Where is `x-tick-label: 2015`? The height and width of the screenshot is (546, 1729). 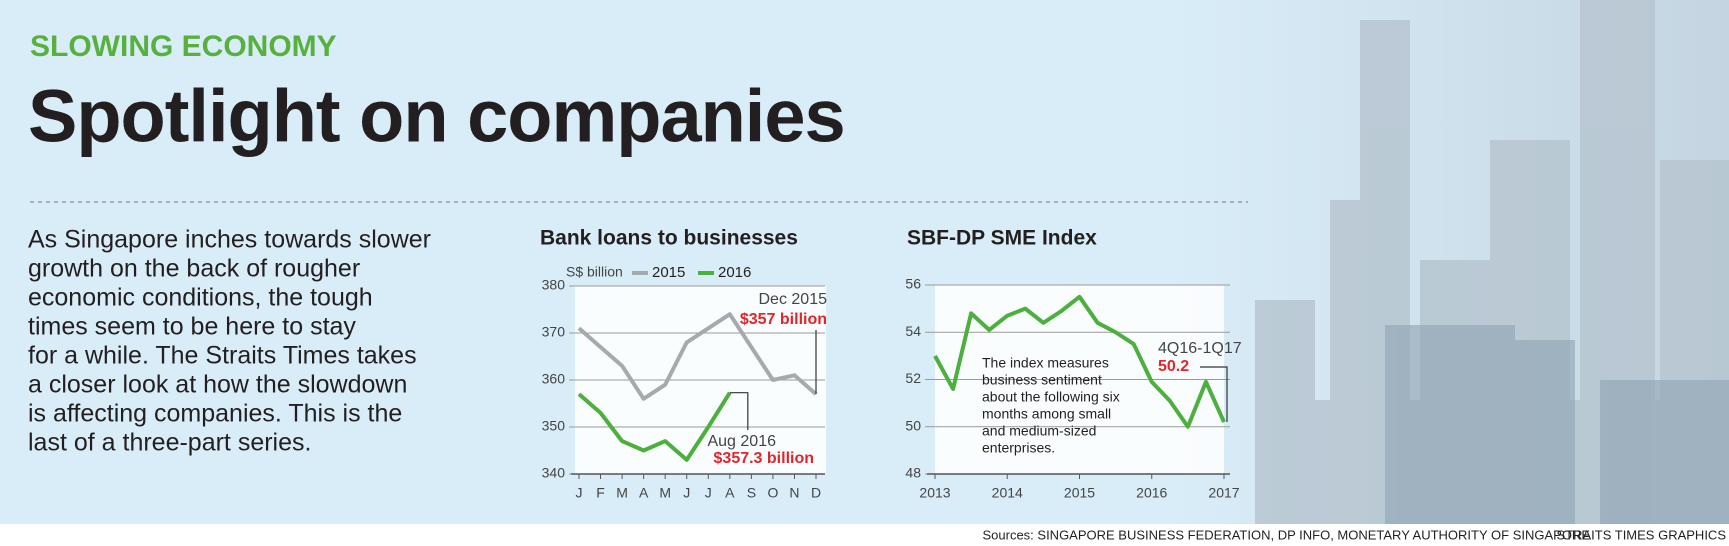
x-tick-label: 2015 is located at coordinates (1079, 493).